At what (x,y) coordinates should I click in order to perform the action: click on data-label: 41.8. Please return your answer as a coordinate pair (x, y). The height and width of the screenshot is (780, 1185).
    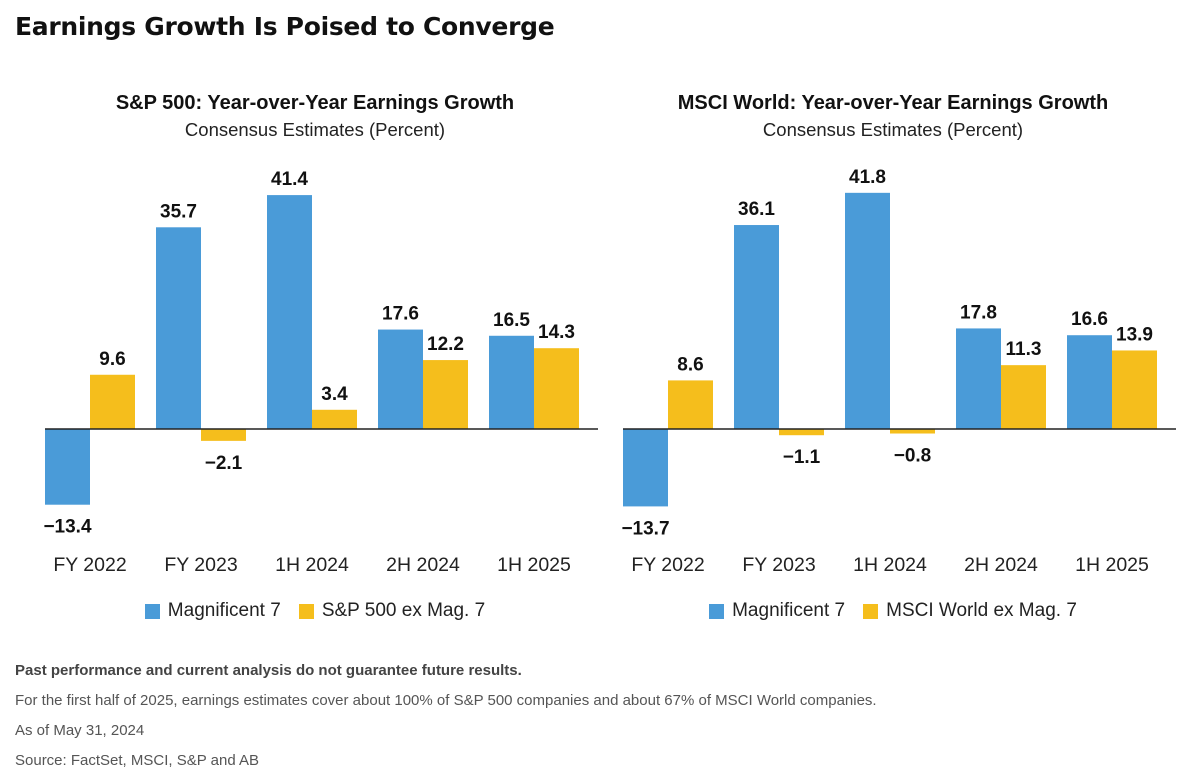
    Looking at the image, I should click on (867, 177).